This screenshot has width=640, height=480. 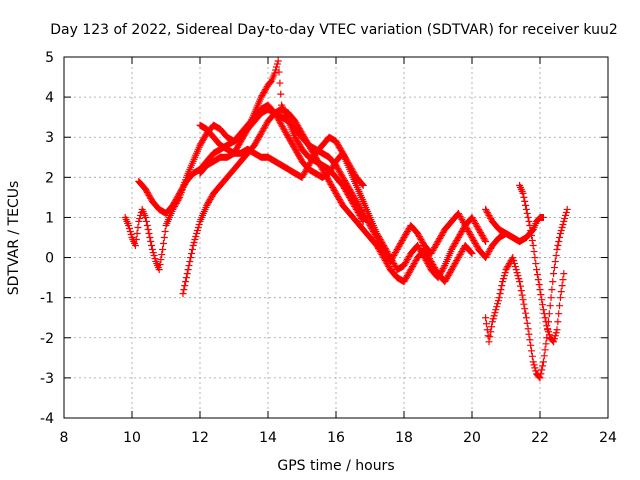 I want to click on y-tick-label: 3, so click(x=49, y=138).